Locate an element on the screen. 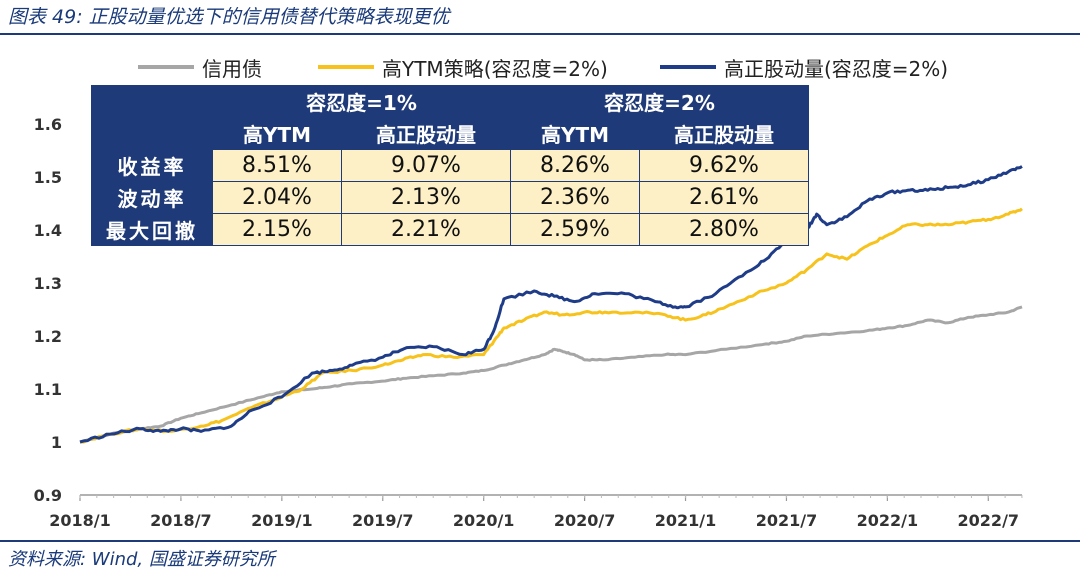 The height and width of the screenshot is (575, 1080). legend-item-momentum: 高正股动量(容忍度=2%) is located at coordinates (804, 67).